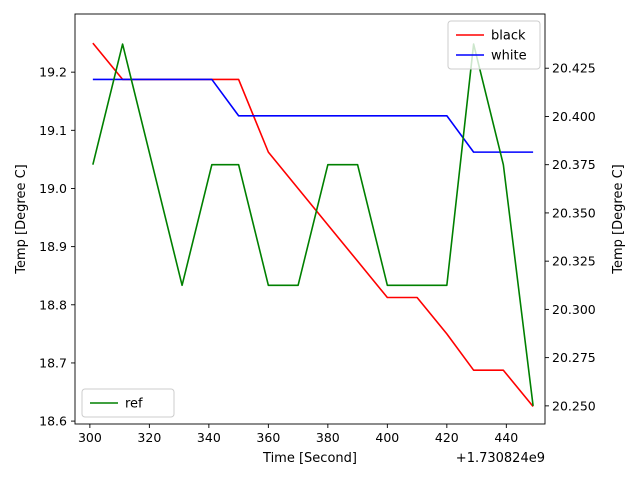  I want to click on x-tick-label: 300, so click(90, 437).